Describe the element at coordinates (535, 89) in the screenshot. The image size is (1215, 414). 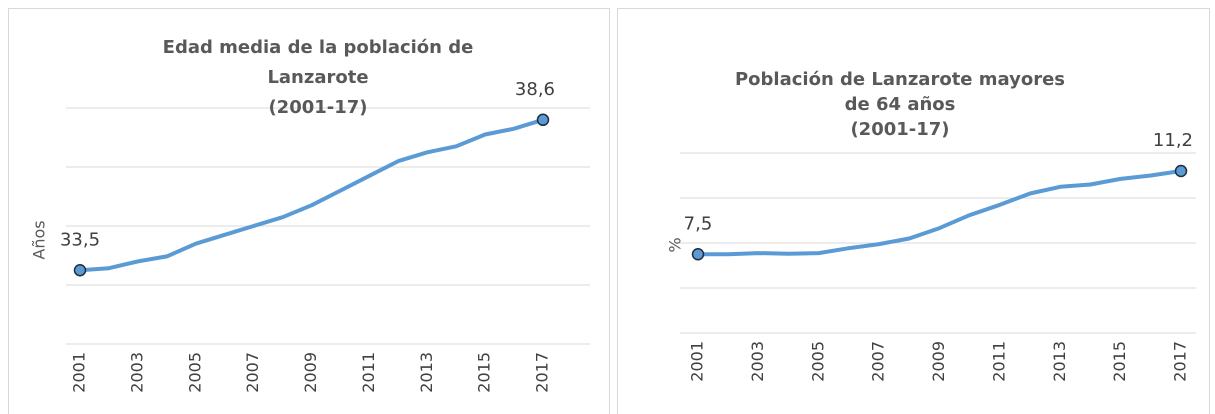
I see `data-label: 38,6` at that location.